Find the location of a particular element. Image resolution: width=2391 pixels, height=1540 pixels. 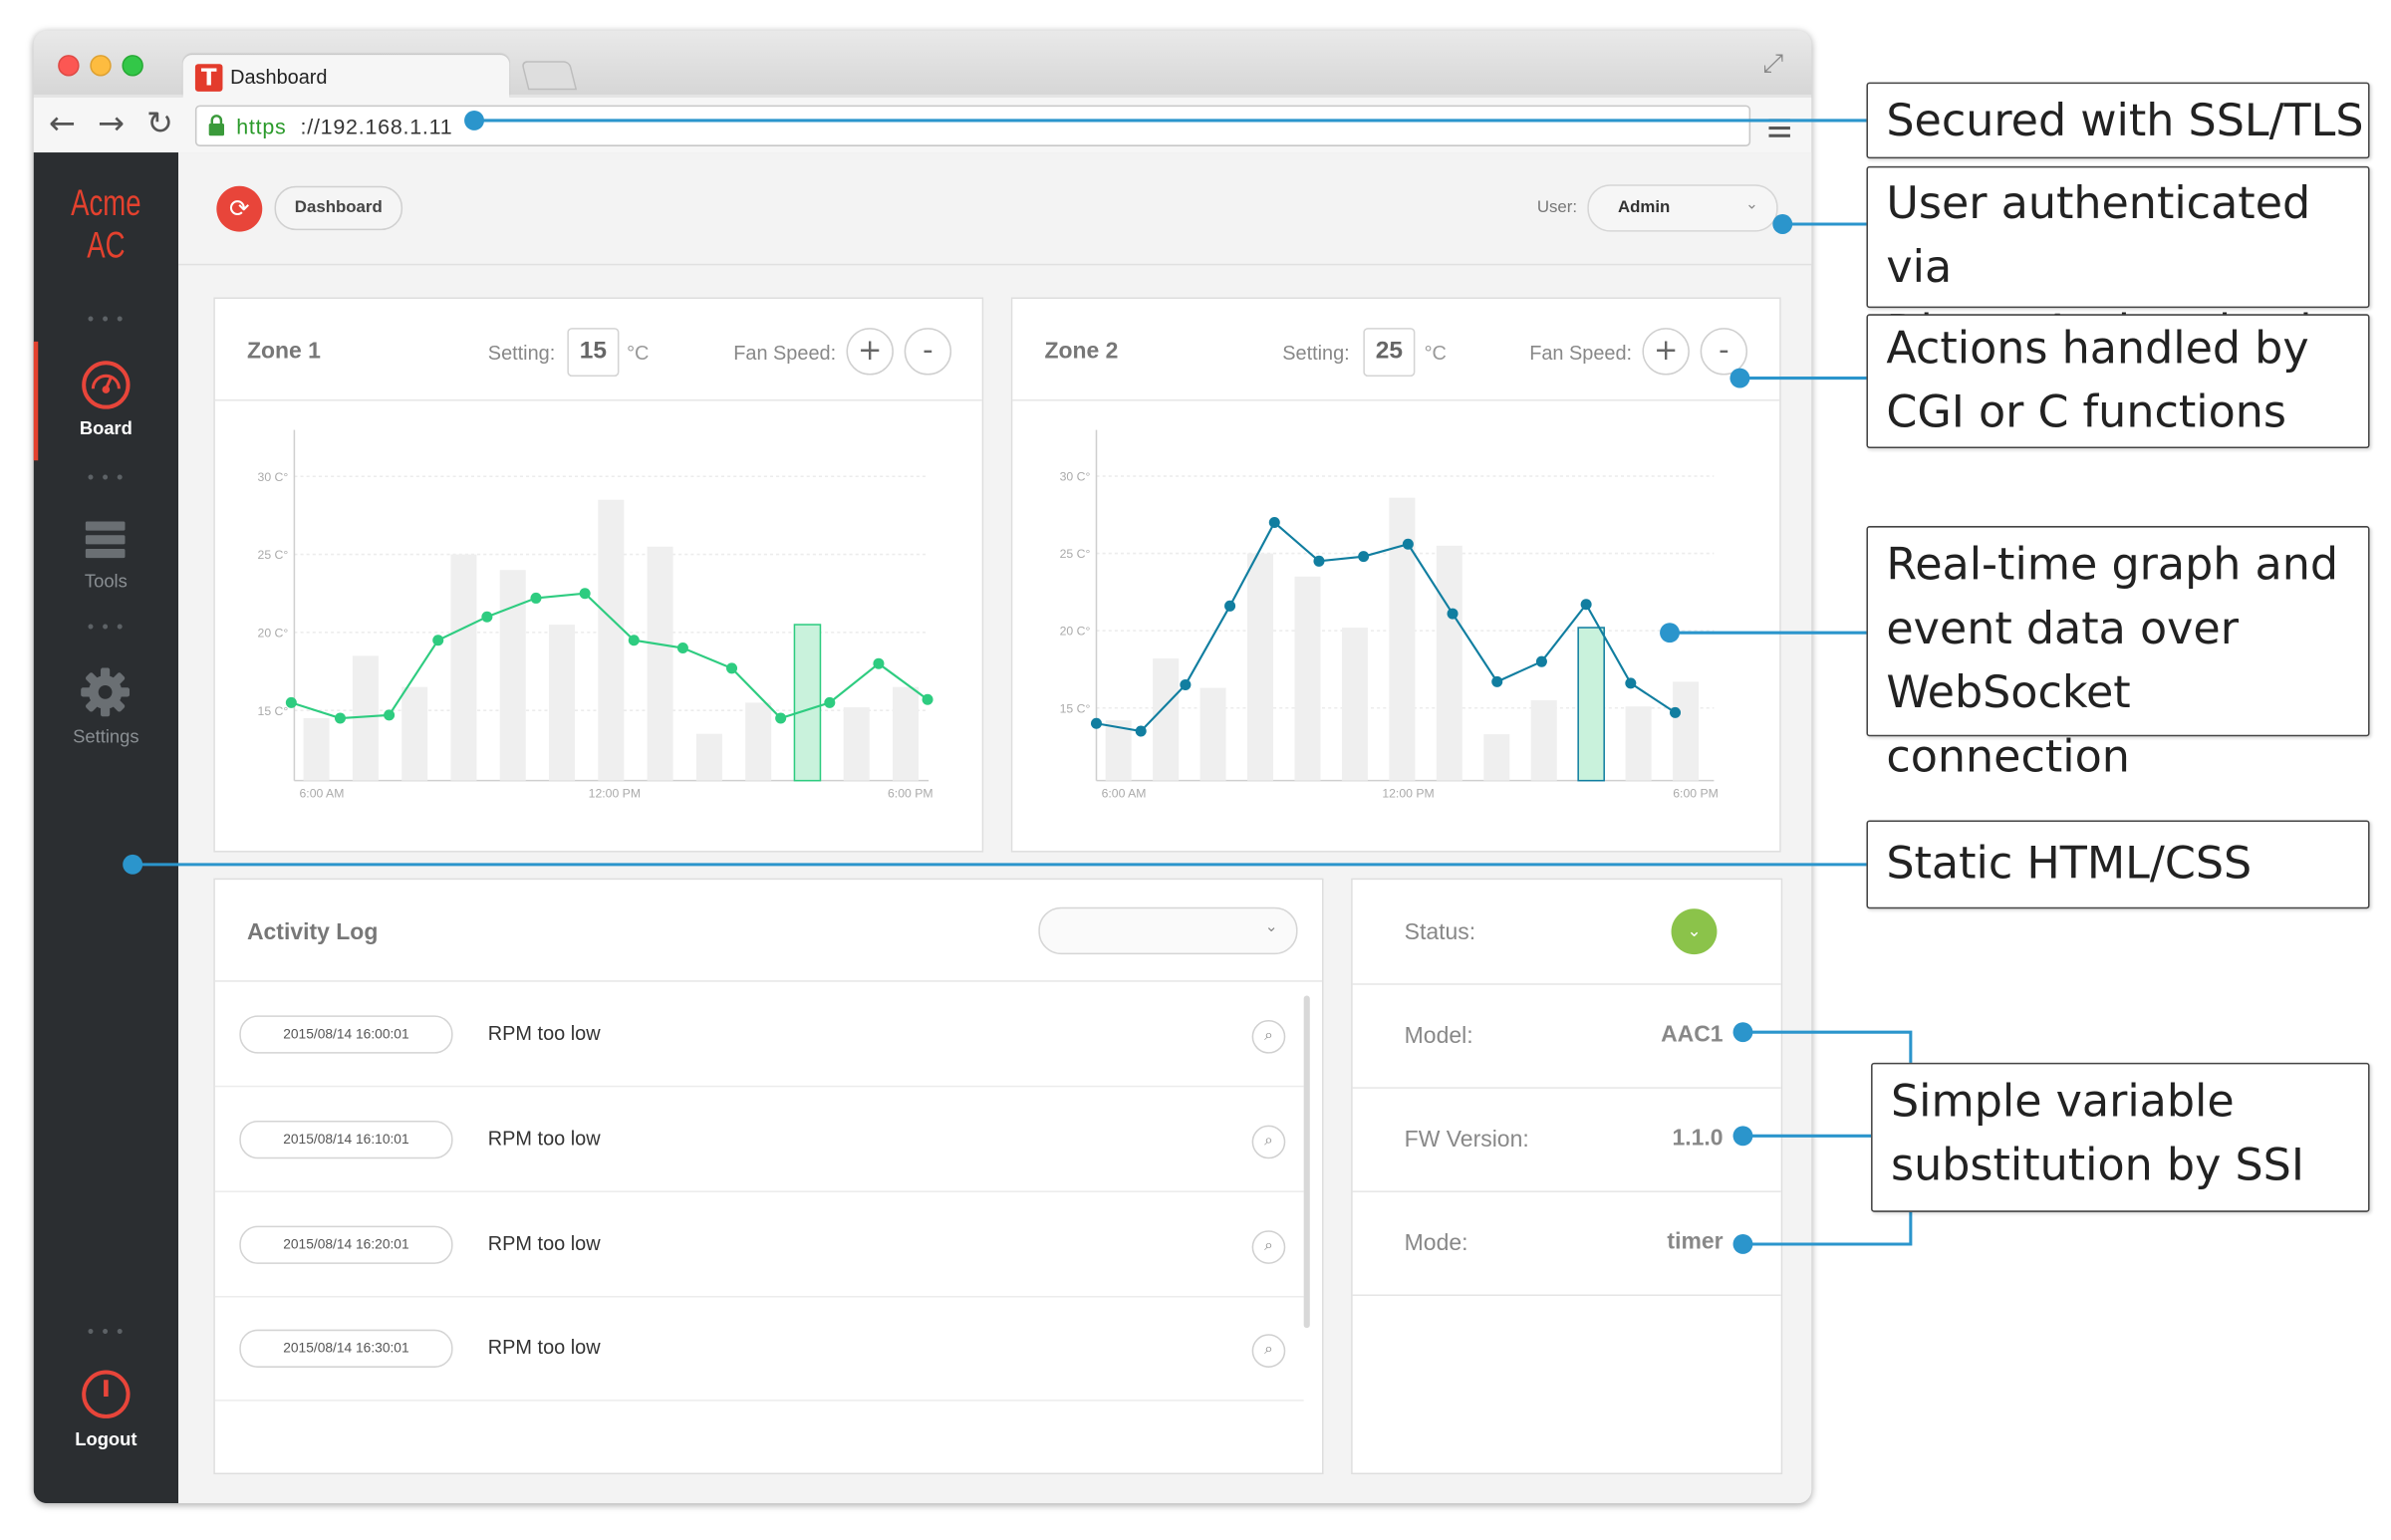

model-row: Model: AAC1 is located at coordinates (1567, 1036).